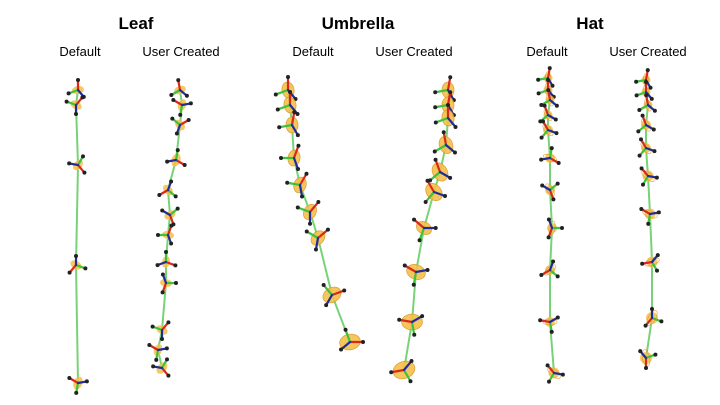  I want to click on column-title-umbrella-user: User Created, so click(414, 51).